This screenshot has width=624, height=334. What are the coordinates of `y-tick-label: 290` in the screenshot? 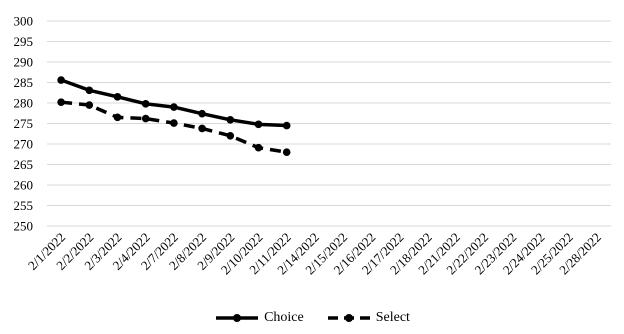 It's located at (24, 62).